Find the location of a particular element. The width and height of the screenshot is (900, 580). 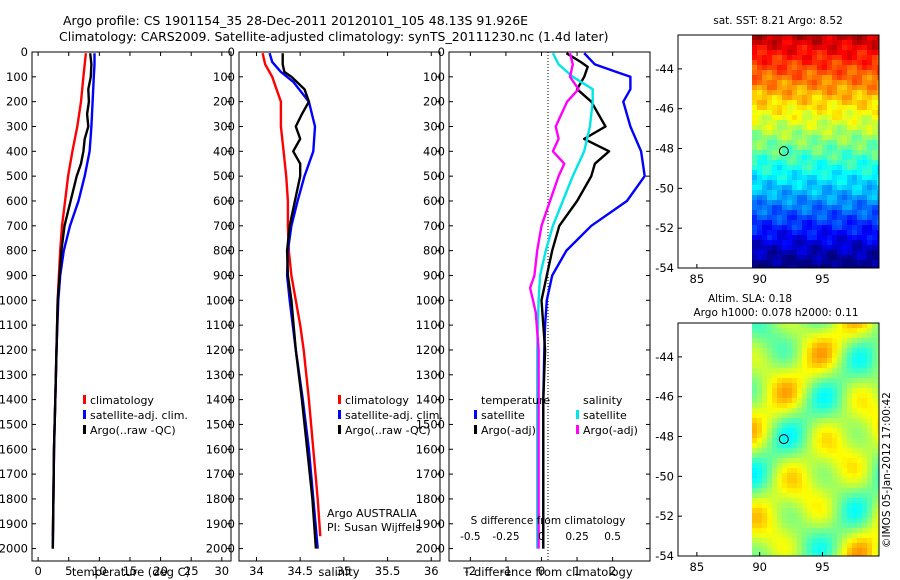

salinity-ytick-label: 1200 is located at coordinates (220, 350).